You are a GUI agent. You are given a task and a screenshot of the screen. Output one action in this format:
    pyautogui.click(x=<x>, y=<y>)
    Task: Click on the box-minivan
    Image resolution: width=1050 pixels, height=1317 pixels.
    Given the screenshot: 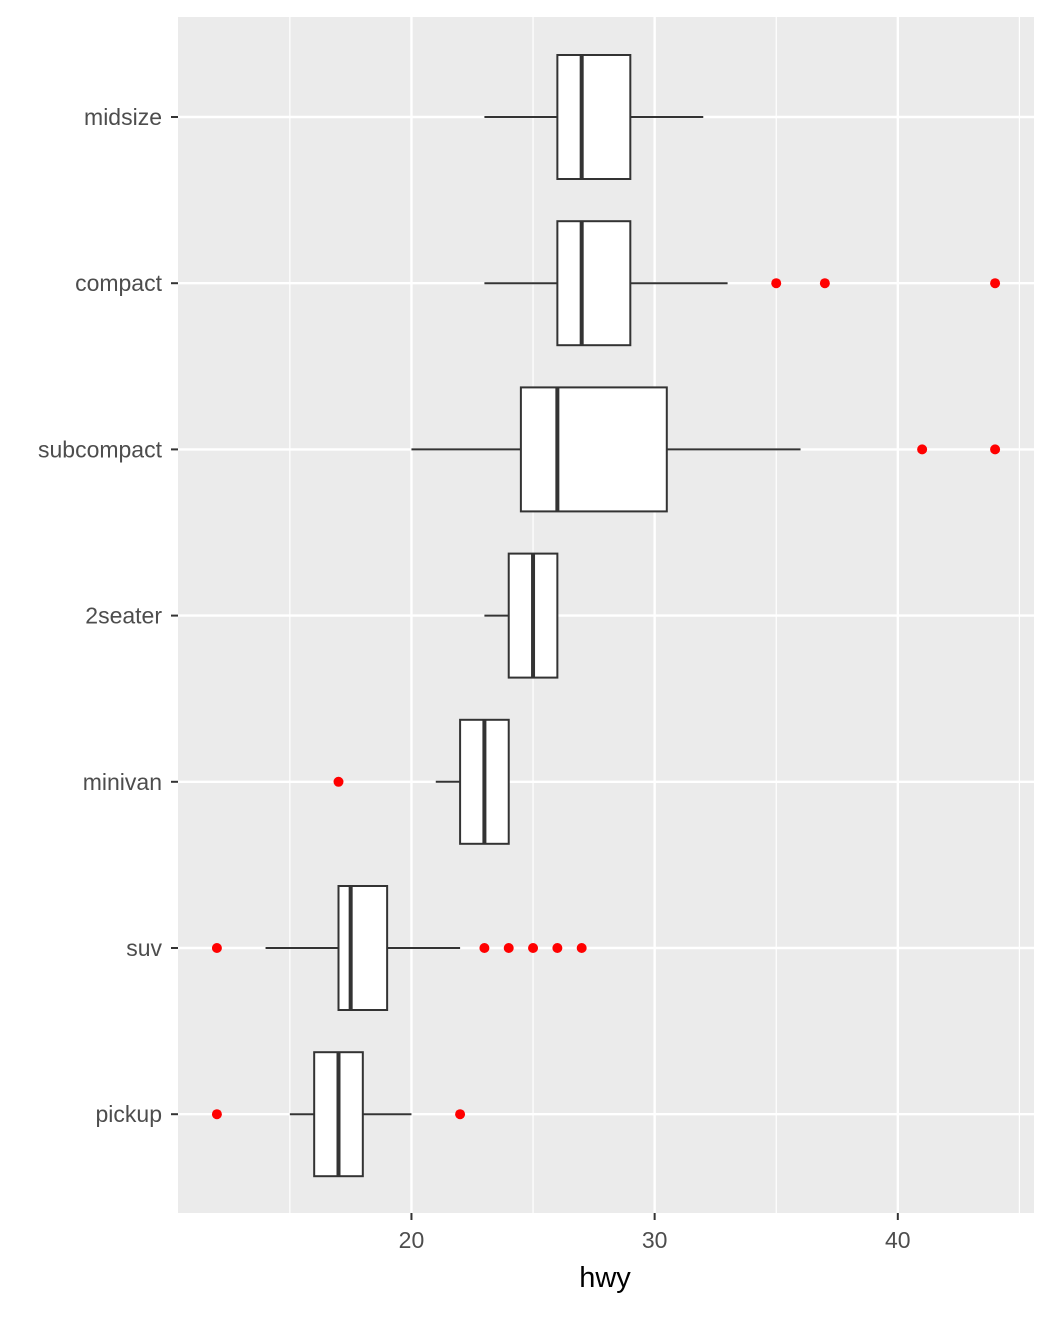 What is the action you would take?
    pyautogui.click(x=472, y=781)
    